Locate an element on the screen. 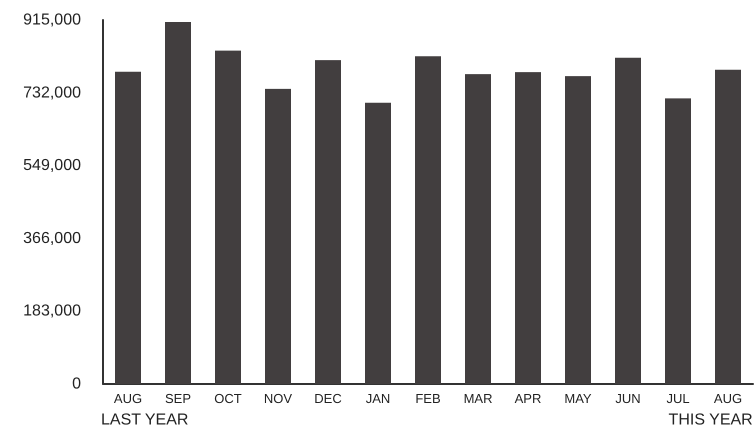 This screenshot has height=436, width=755. text: THIS YEAR is located at coordinates (710, 420).